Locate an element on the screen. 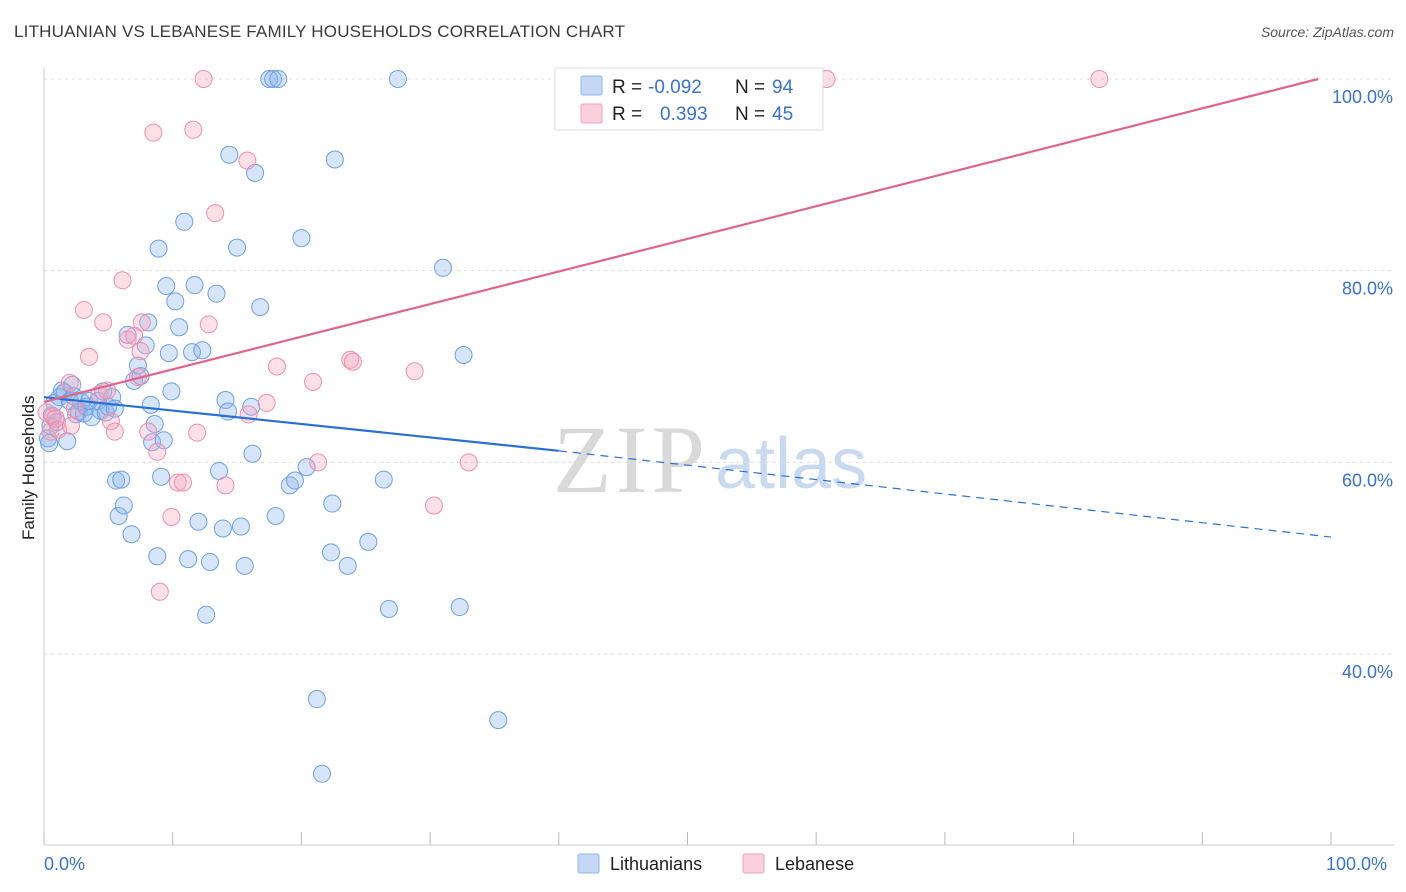  legend-n-label-2: N = is located at coordinates (750, 114).